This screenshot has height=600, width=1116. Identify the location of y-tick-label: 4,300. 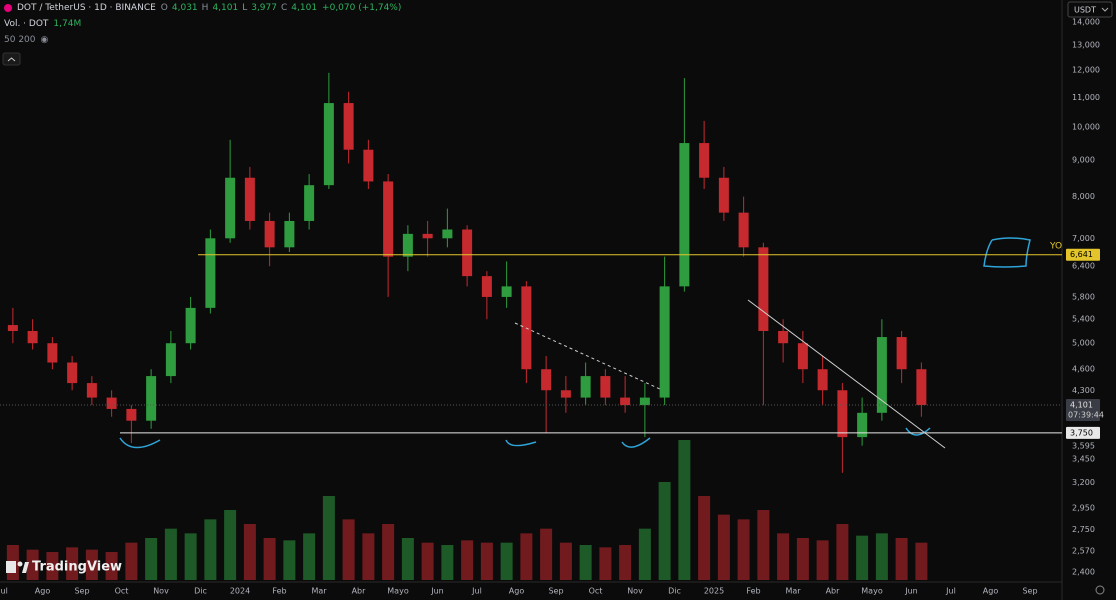
(1083, 390).